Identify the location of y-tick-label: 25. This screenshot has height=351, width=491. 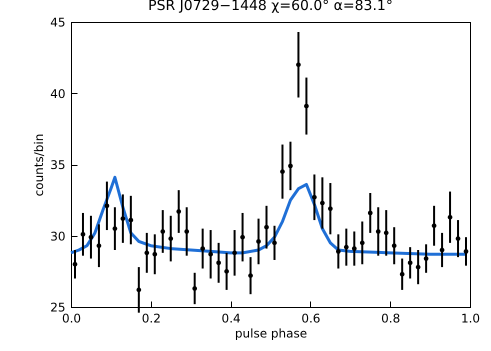
(58, 307).